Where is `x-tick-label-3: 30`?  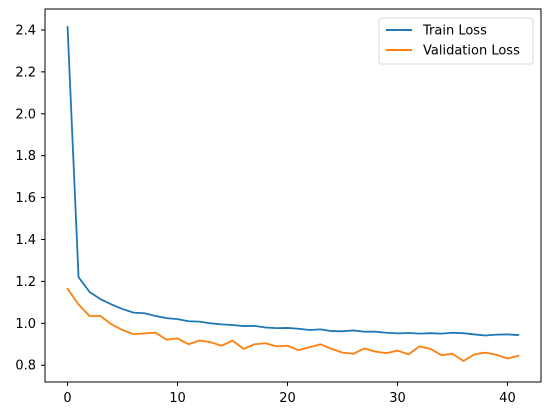 x-tick-label-3: 30 is located at coordinates (397, 398).